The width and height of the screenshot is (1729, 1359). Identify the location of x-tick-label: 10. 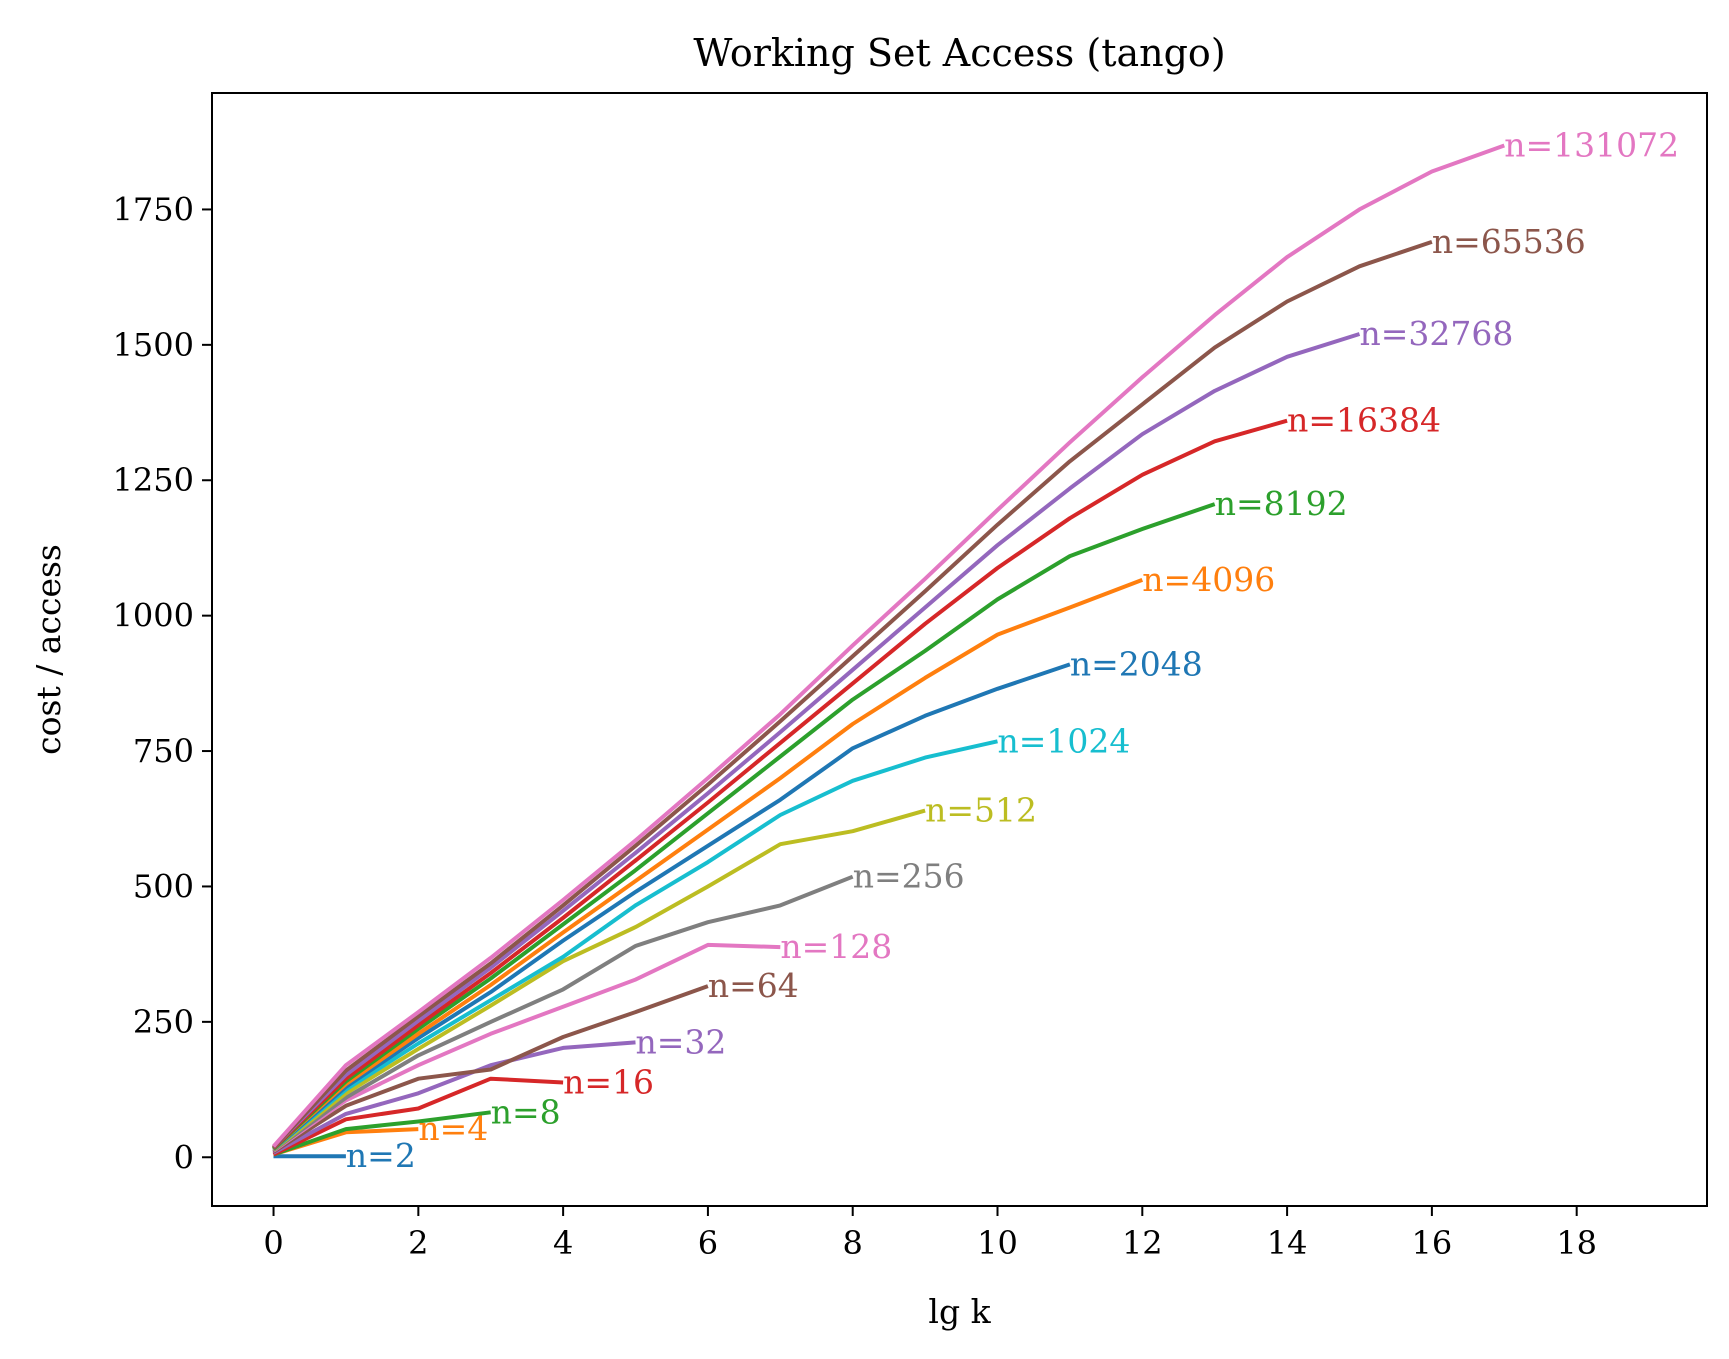
(997, 1243).